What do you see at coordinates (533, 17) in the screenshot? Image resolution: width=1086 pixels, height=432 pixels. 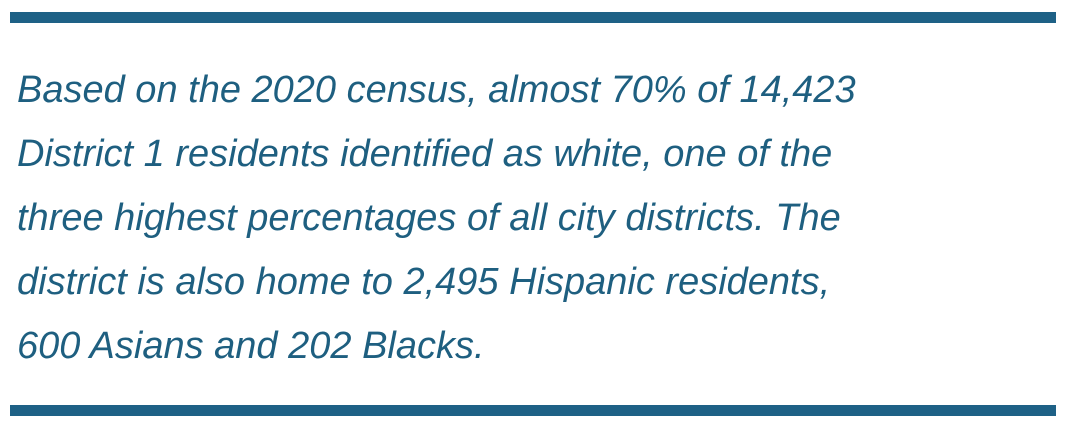 I see `top-rule` at bounding box center [533, 17].